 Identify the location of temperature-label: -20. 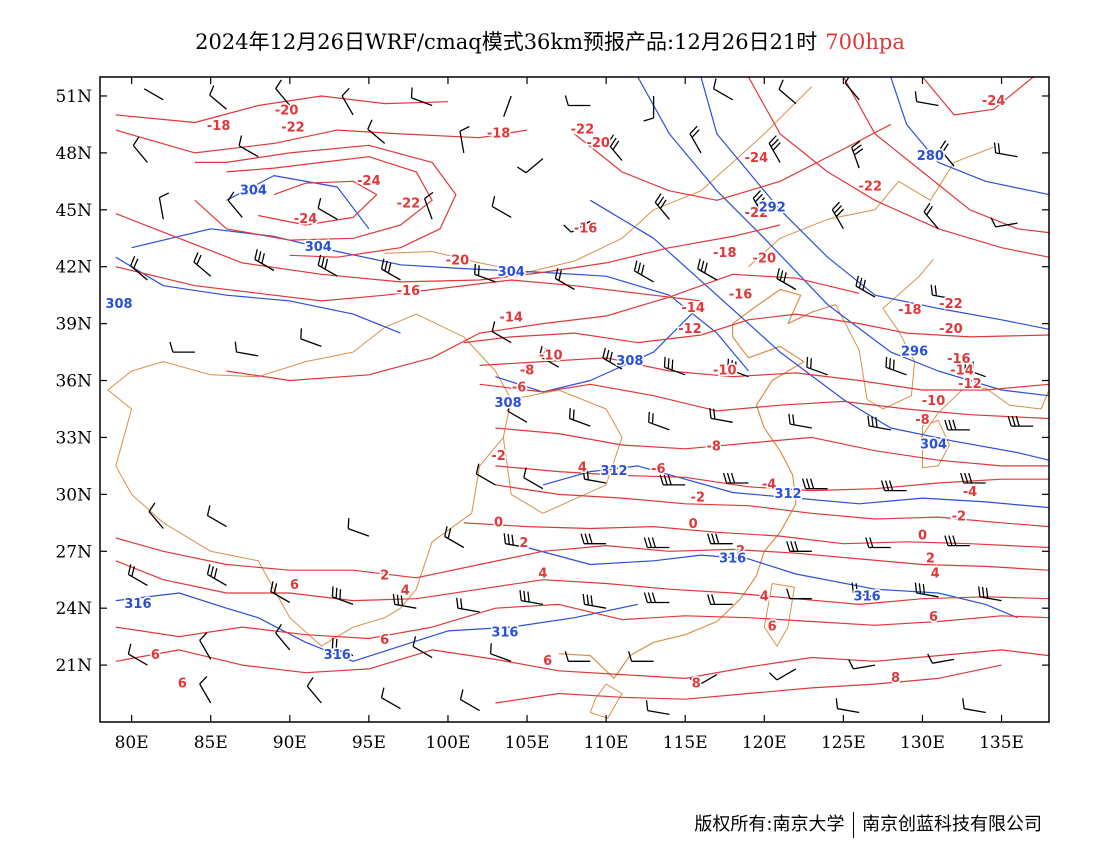
(951, 329).